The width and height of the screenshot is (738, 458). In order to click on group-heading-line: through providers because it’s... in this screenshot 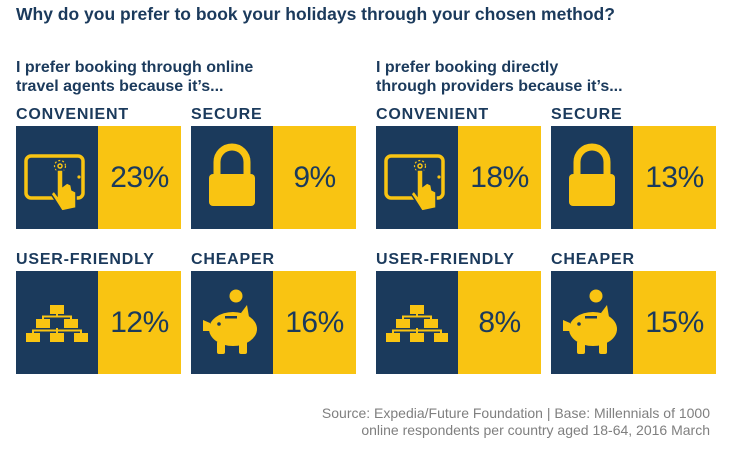, I will do `click(499, 86)`.